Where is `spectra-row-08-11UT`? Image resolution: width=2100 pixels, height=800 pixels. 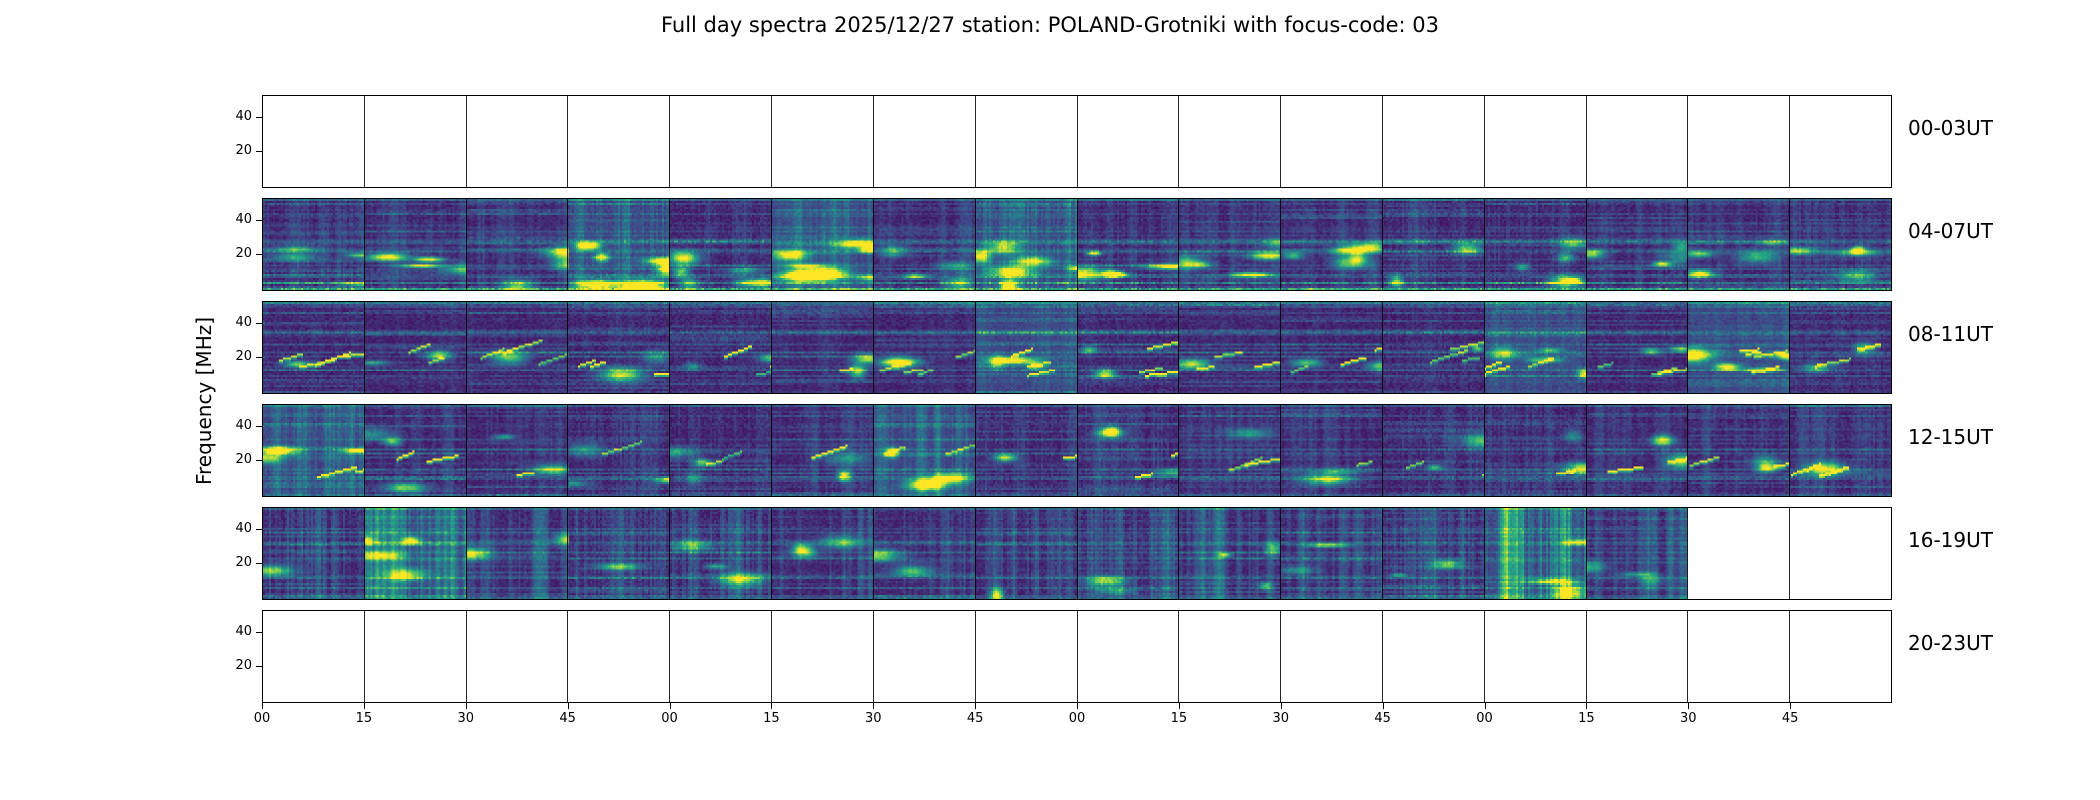
spectra-row-08-11UT is located at coordinates (1077, 347).